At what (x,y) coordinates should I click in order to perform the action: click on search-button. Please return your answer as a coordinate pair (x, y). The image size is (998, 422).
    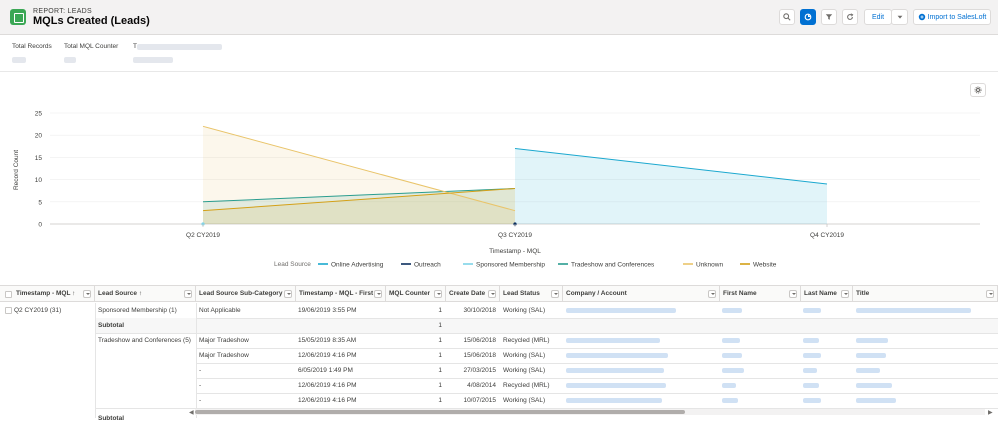
    Looking at the image, I should click on (787, 17).